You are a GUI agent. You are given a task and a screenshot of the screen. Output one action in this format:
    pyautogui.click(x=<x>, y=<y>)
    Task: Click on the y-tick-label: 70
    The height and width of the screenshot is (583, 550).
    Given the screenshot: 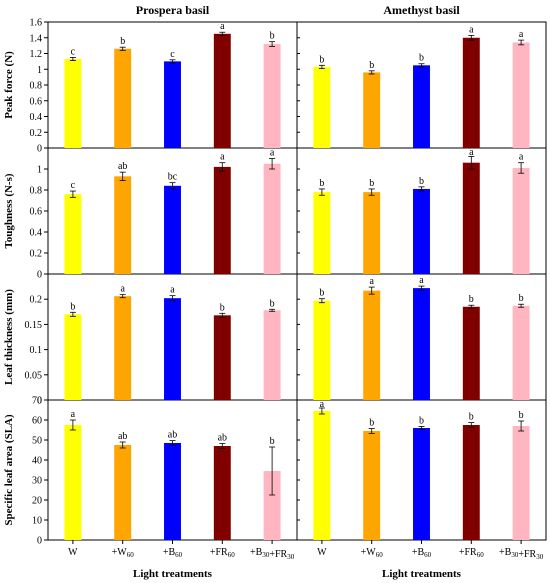 What is the action you would take?
    pyautogui.click(x=37, y=401)
    